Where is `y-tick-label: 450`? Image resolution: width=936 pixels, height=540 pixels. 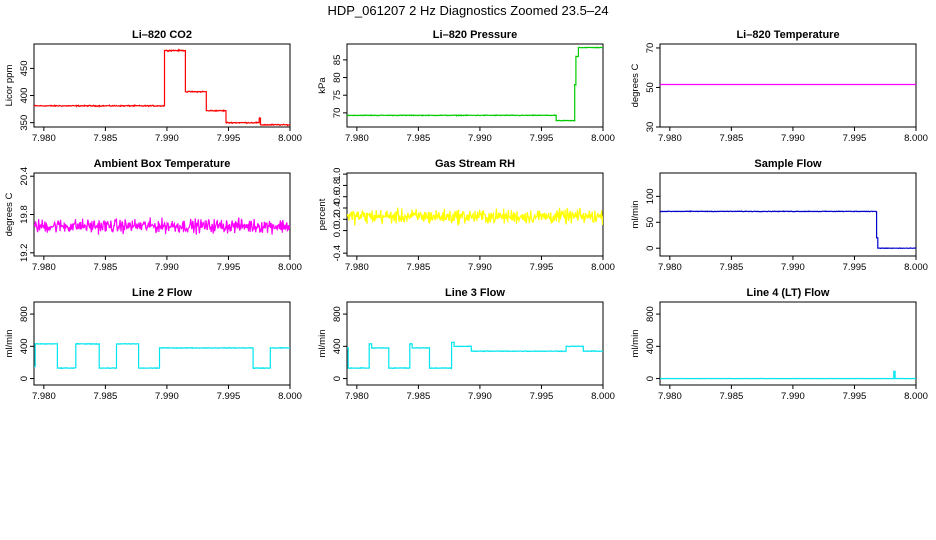 y-tick-label: 450 is located at coordinates (24, 68).